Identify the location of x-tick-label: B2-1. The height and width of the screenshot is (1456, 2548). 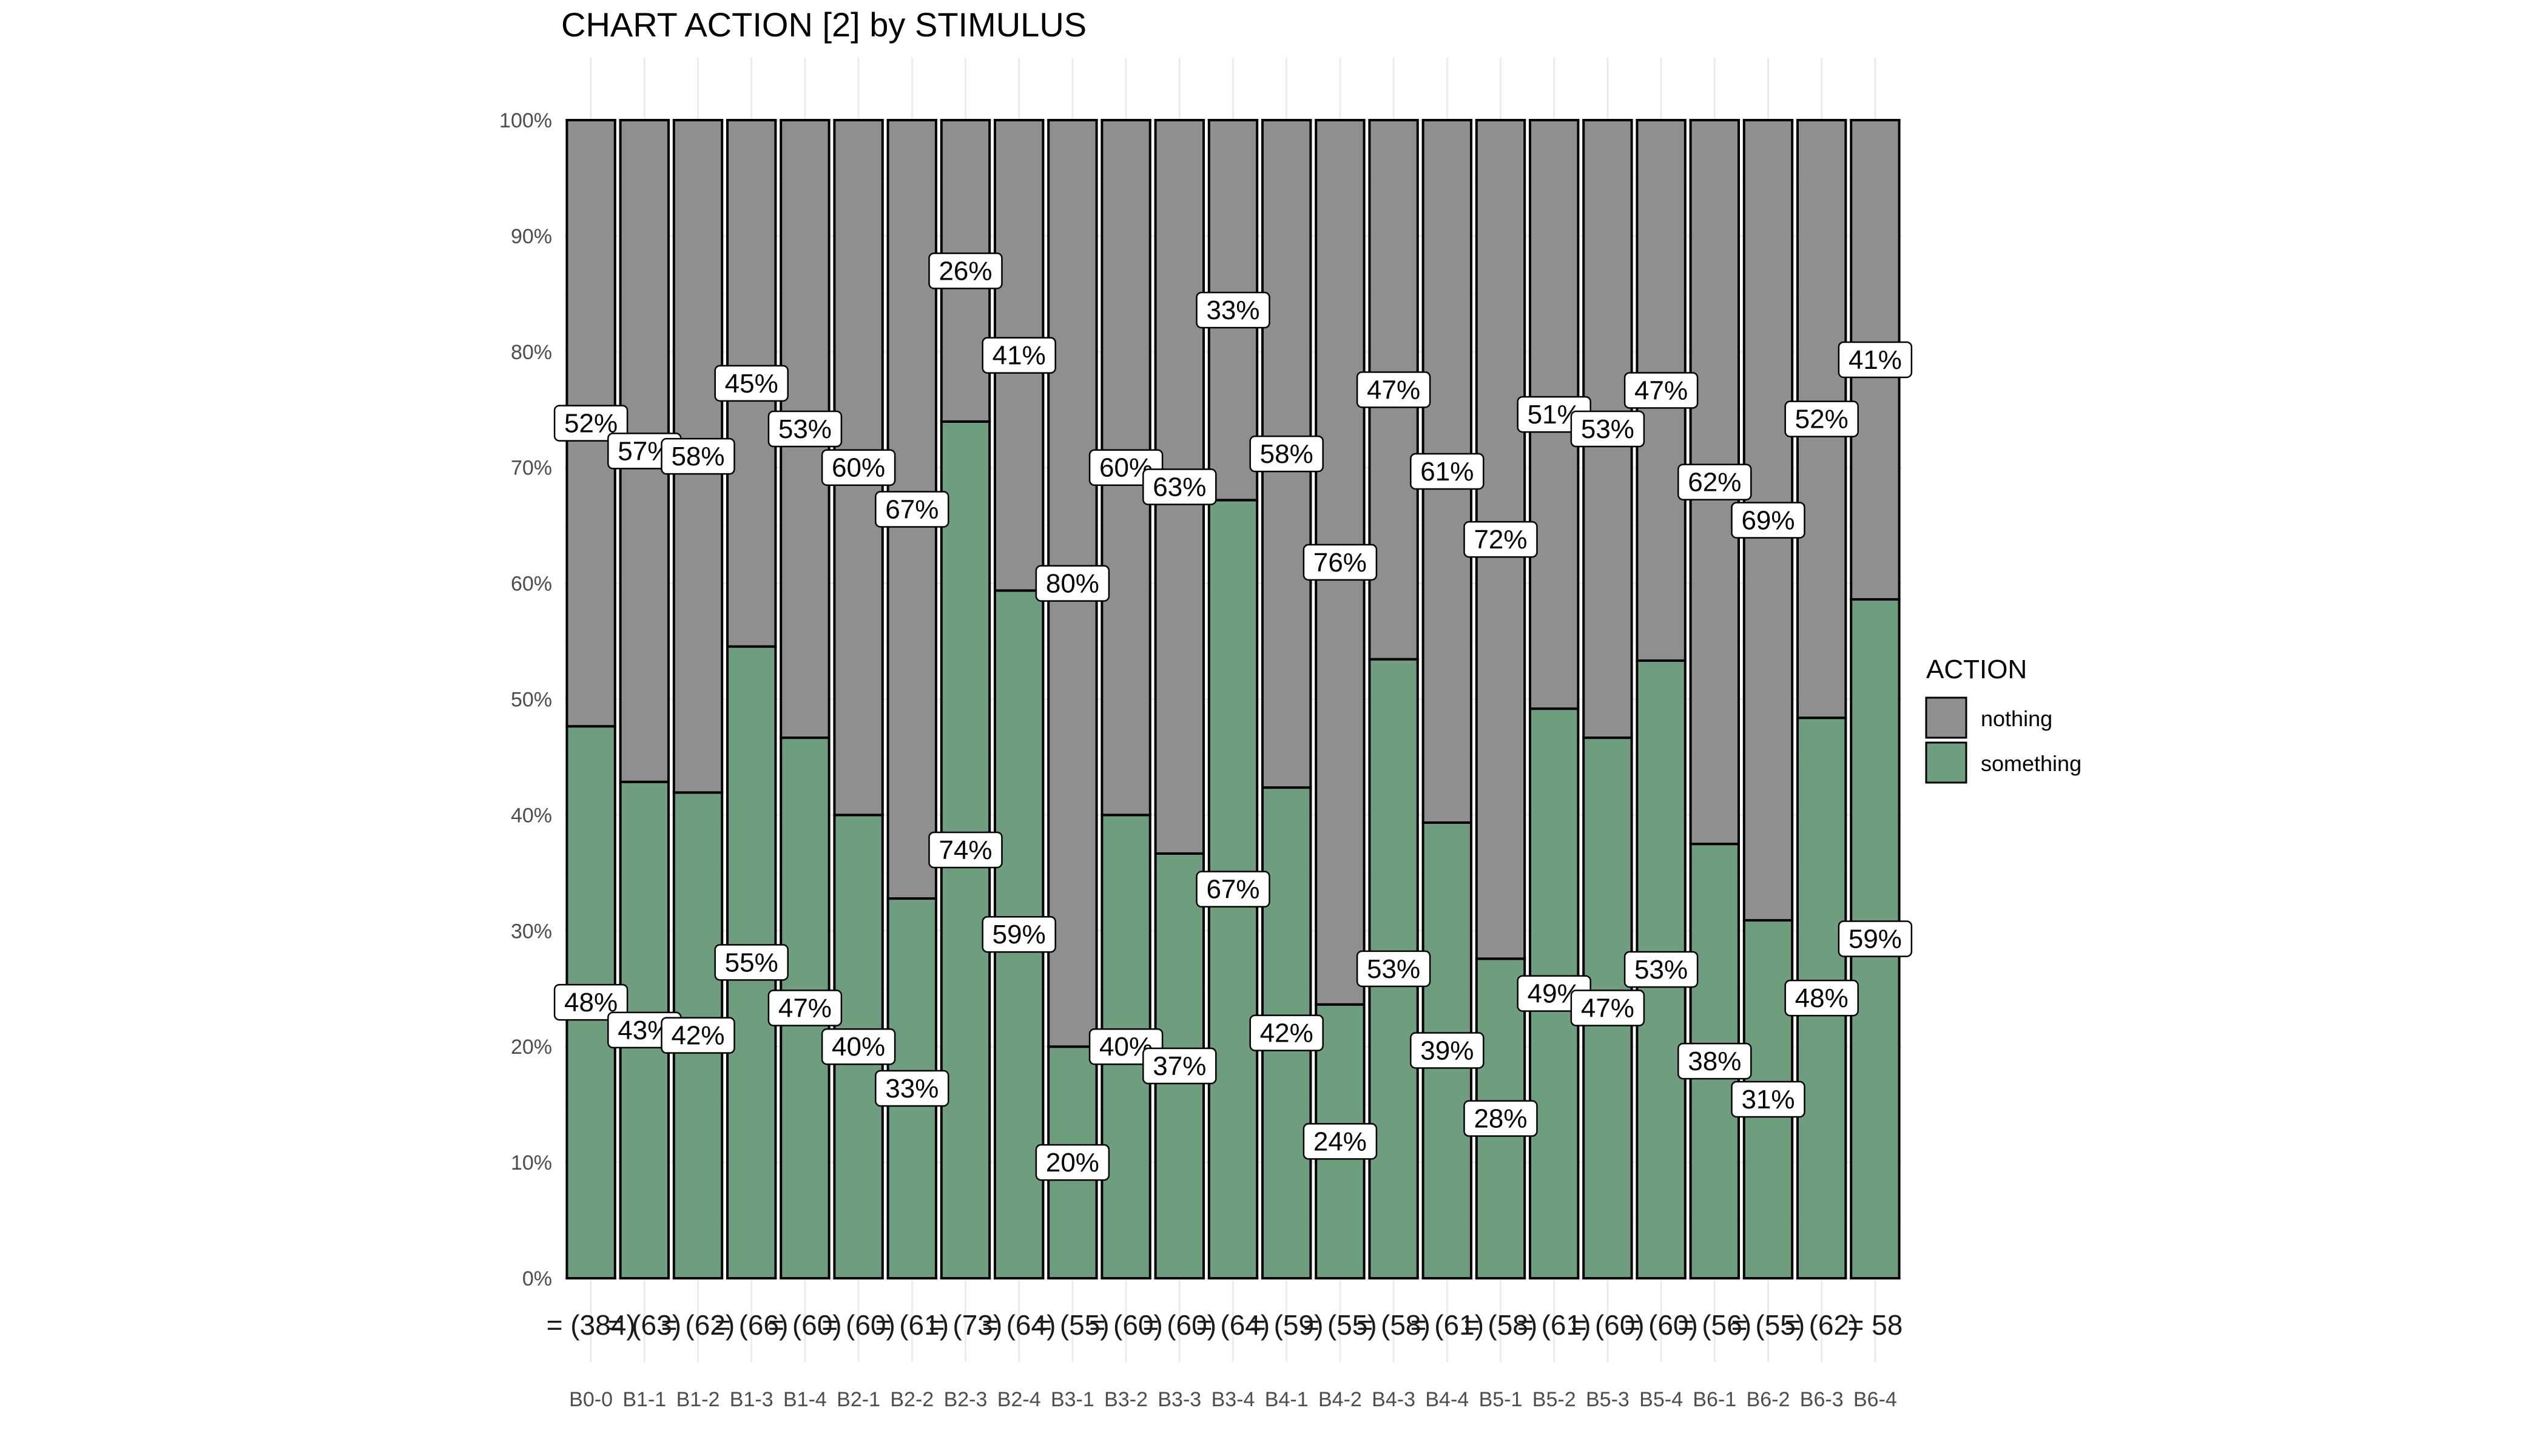
(858, 1399).